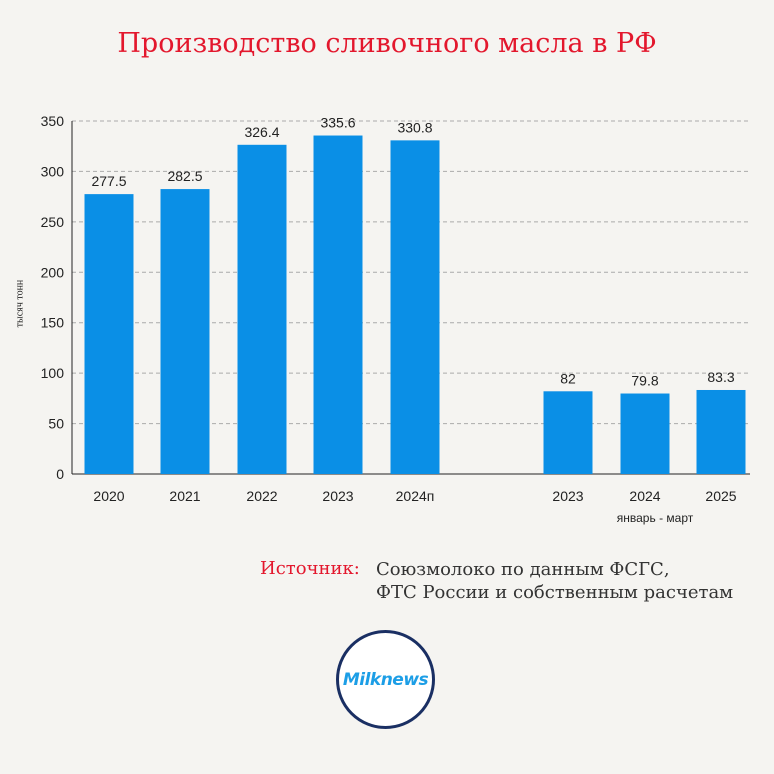 The image size is (774, 774). What do you see at coordinates (337, 123) in the screenshot?
I see `data-label: 335.6` at bounding box center [337, 123].